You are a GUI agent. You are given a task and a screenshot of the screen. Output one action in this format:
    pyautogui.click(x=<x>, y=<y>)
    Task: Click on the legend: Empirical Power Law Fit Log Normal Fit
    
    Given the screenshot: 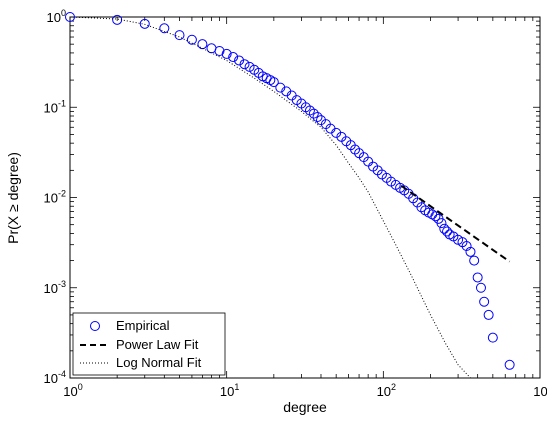 What is the action you would take?
    pyautogui.click(x=149, y=344)
    